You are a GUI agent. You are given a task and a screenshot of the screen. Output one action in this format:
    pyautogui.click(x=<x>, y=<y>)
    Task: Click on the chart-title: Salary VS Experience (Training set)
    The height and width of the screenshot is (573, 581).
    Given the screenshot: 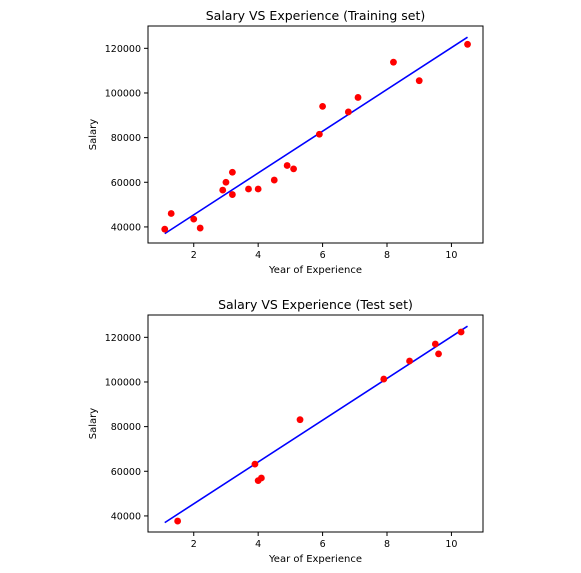 What is the action you would take?
    pyautogui.click(x=316, y=15)
    